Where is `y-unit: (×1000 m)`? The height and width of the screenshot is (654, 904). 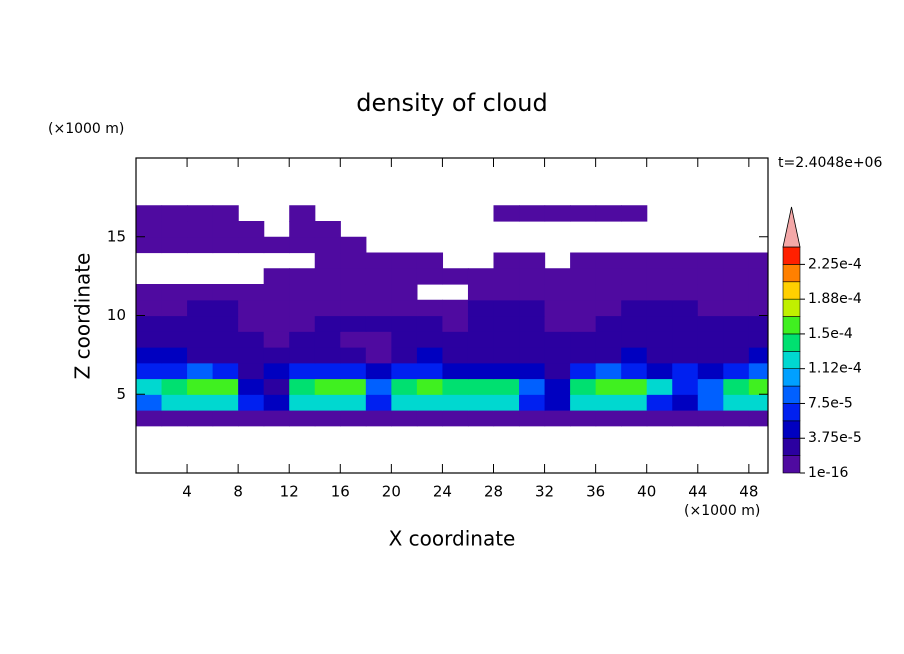
y-unit: (×1000 m) is located at coordinates (86, 129).